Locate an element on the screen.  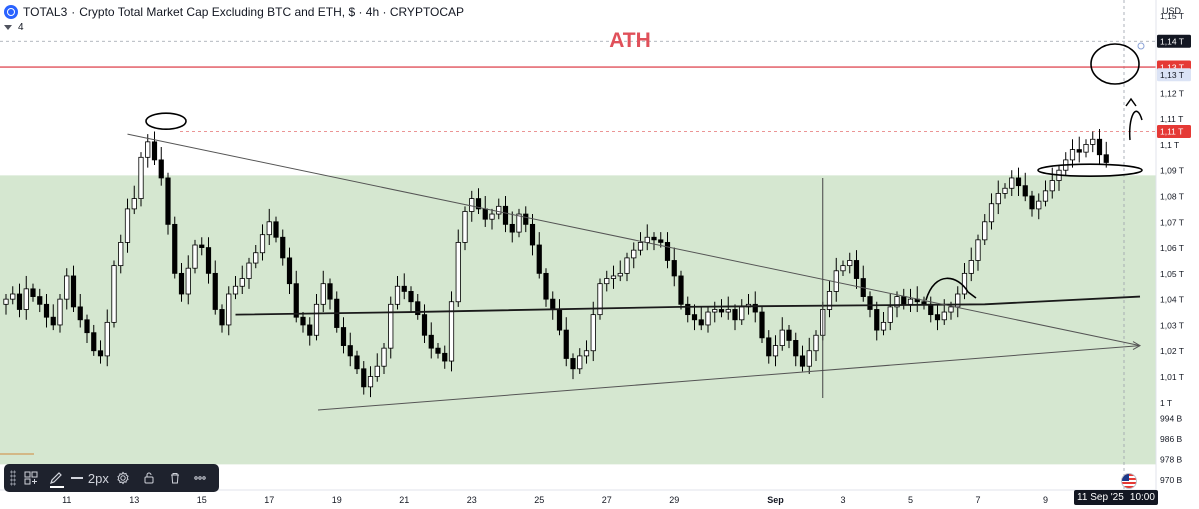
price-tag-label: 1,13 T is located at coordinates (1172, 67).